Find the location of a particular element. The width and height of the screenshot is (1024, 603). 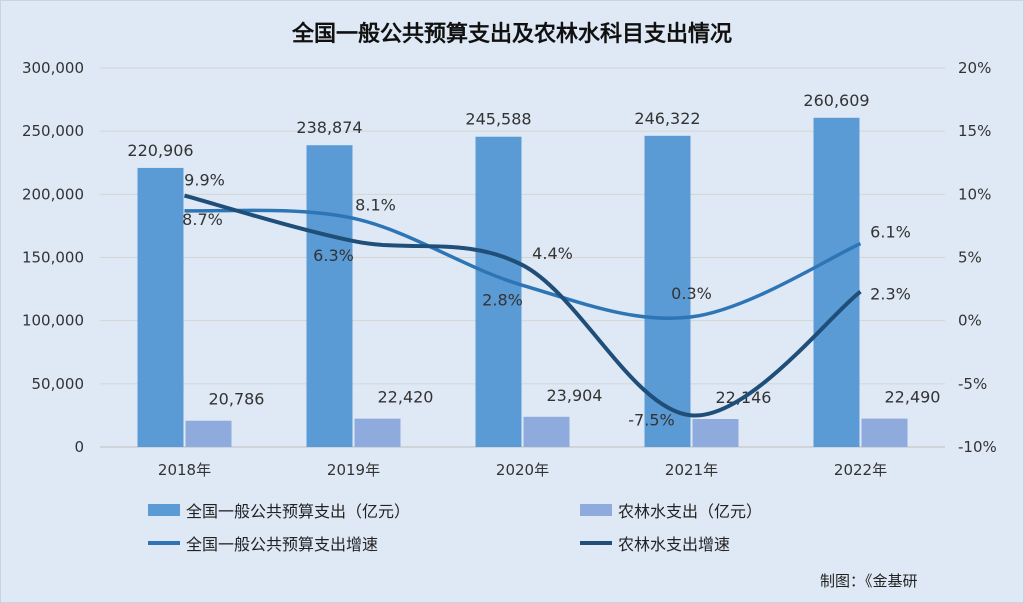

bar-data-label: 260,609 is located at coordinates (836, 100).